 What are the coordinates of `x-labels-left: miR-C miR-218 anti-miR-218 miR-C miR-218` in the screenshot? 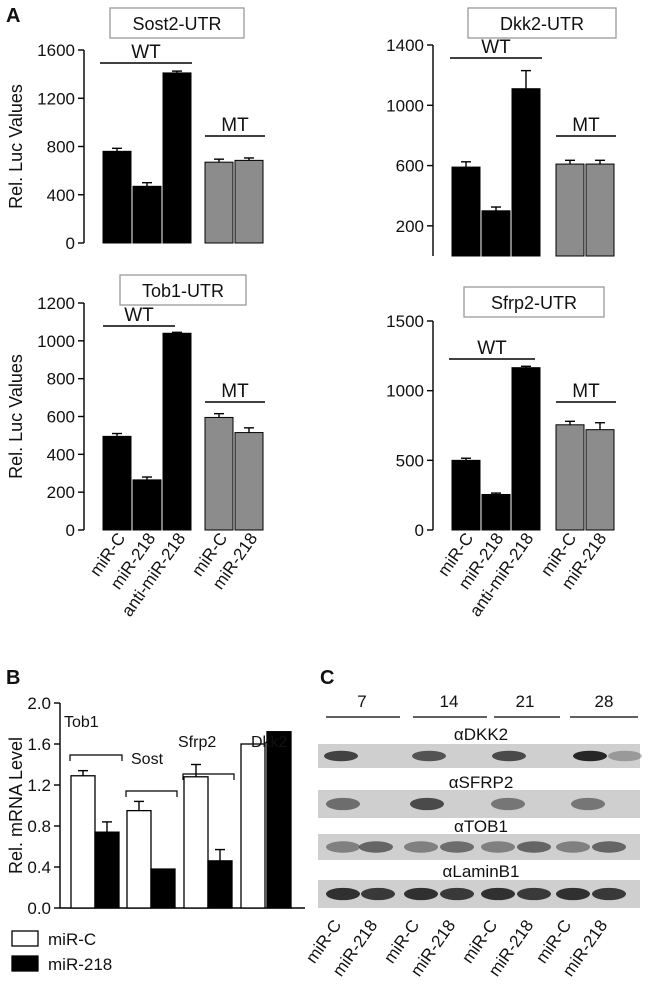 It's located at (173, 574).